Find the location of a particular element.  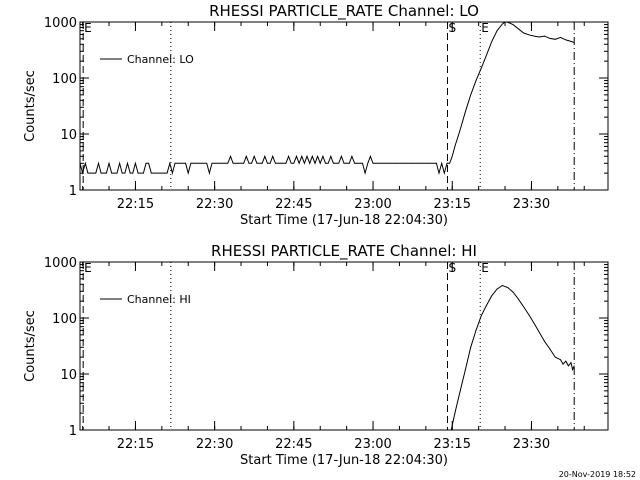

y-tick-label: 1 is located at coordinates (73, 191).